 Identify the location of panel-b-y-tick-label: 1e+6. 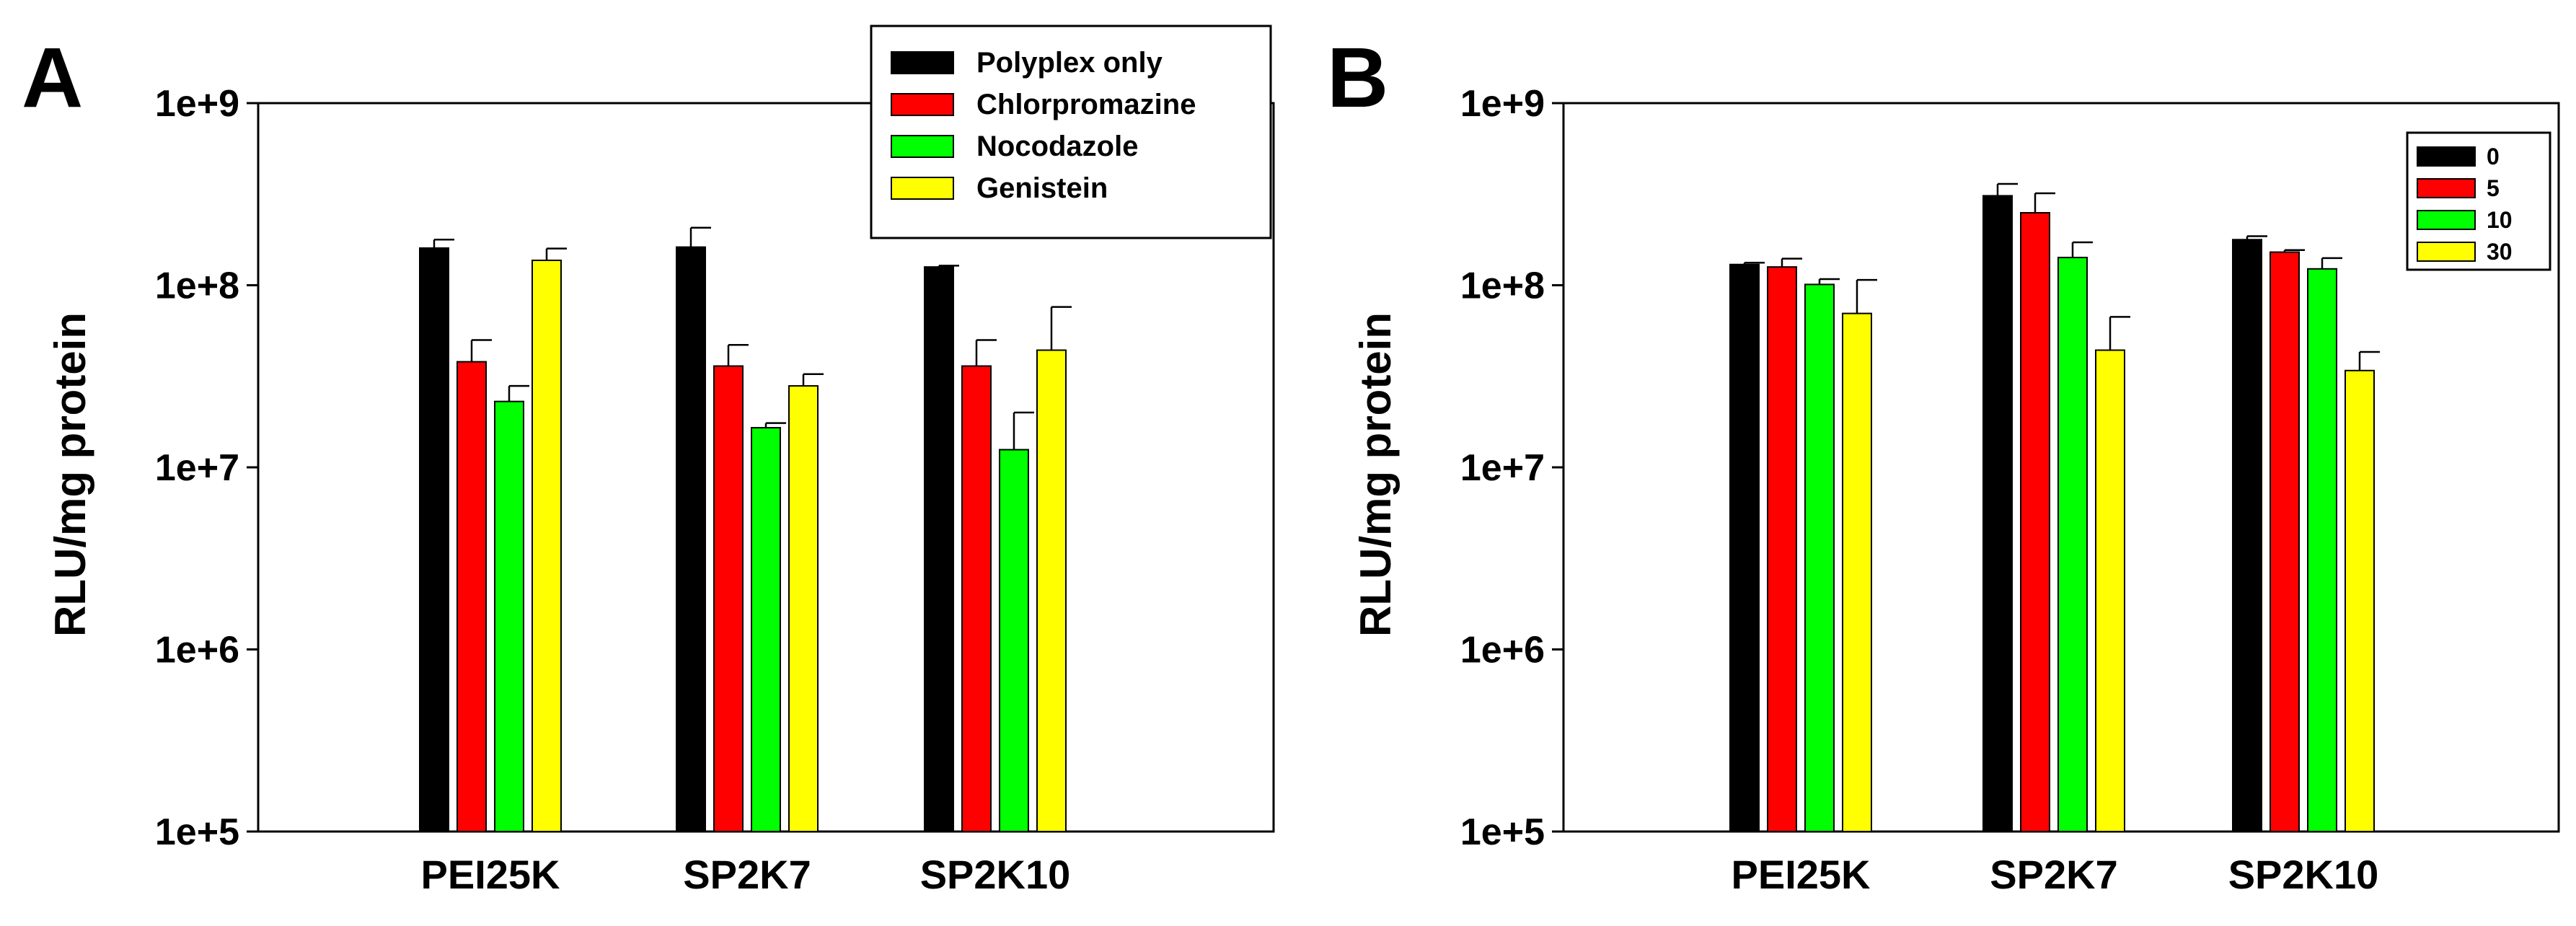
(1502, 650).